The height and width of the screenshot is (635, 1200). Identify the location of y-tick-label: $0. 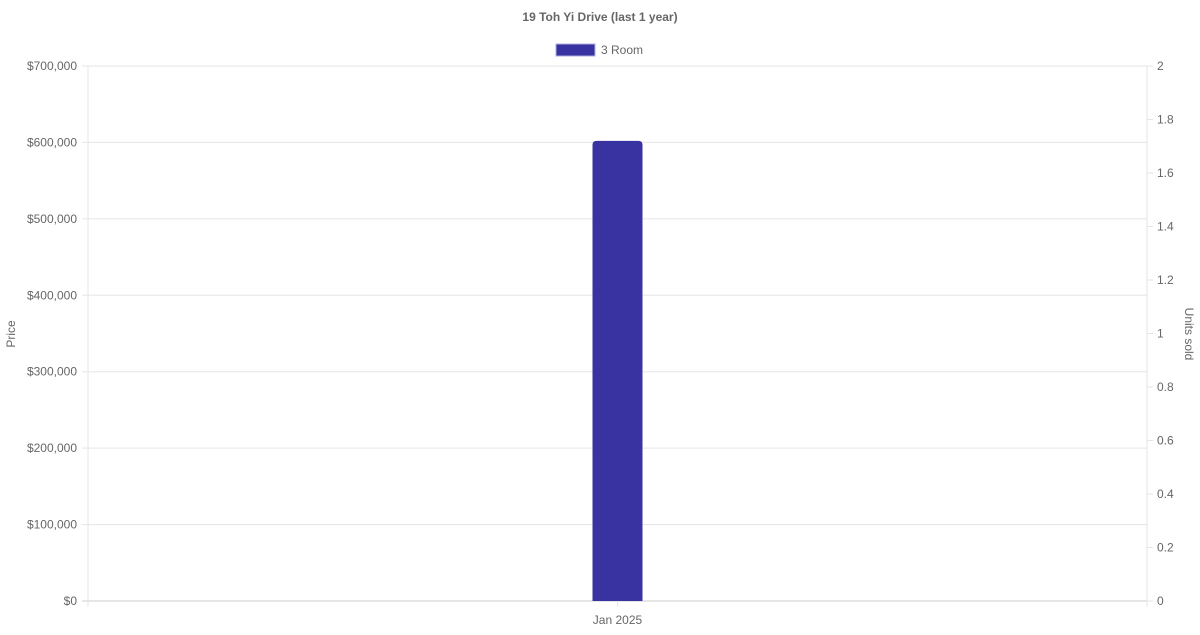
(71, 601).